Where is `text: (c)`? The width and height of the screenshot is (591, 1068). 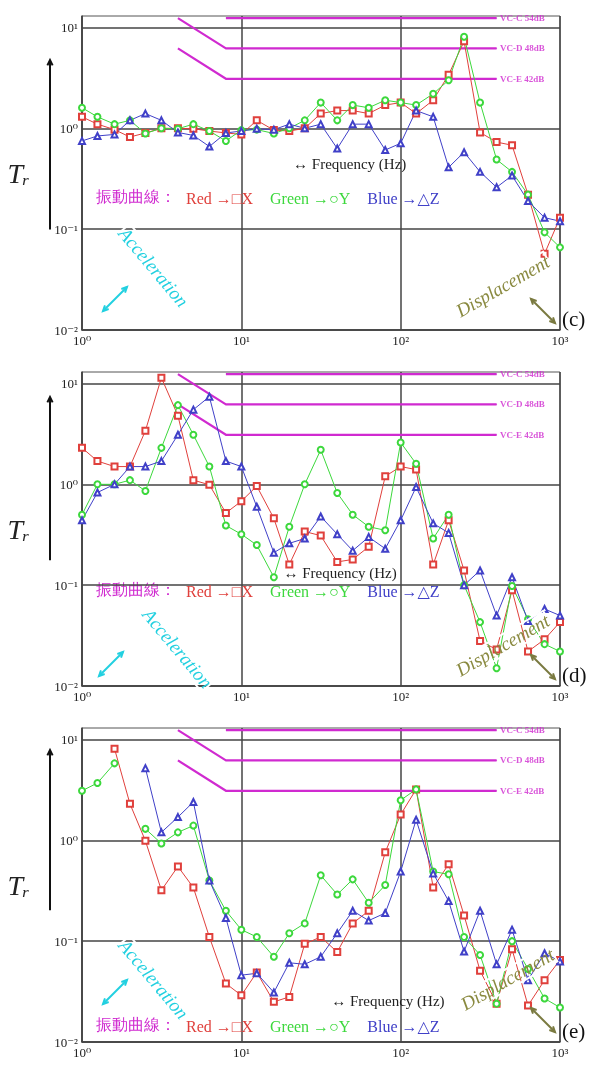
text: (c) is located at coordinates (574, 318).